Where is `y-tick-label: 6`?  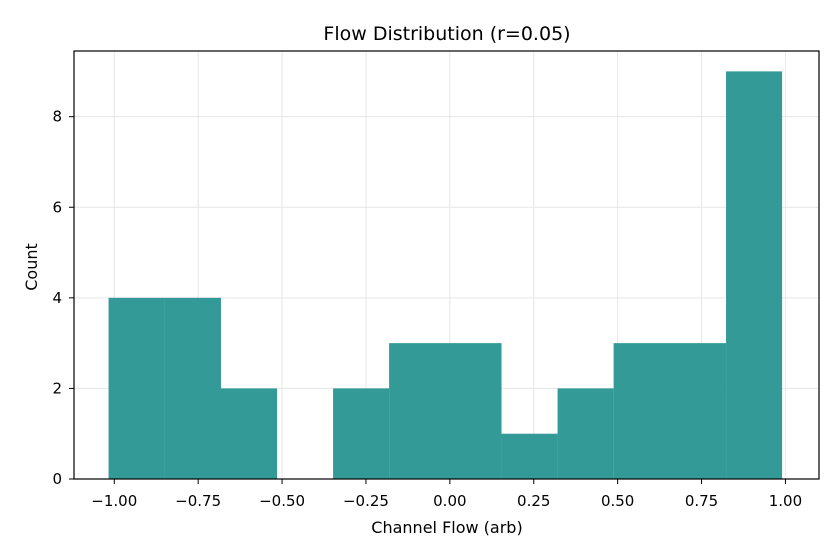
y-tick-label: 6 is located at coordinates (57, 207).